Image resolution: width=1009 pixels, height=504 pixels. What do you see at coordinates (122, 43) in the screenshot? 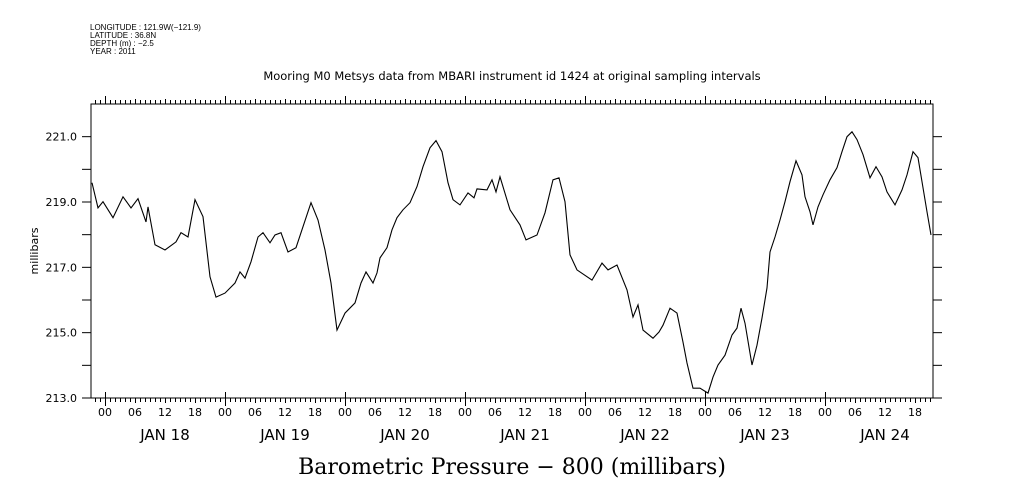
I see `header-depth: DEPTH (m) : −2.5` at bounding box center [122, 43].